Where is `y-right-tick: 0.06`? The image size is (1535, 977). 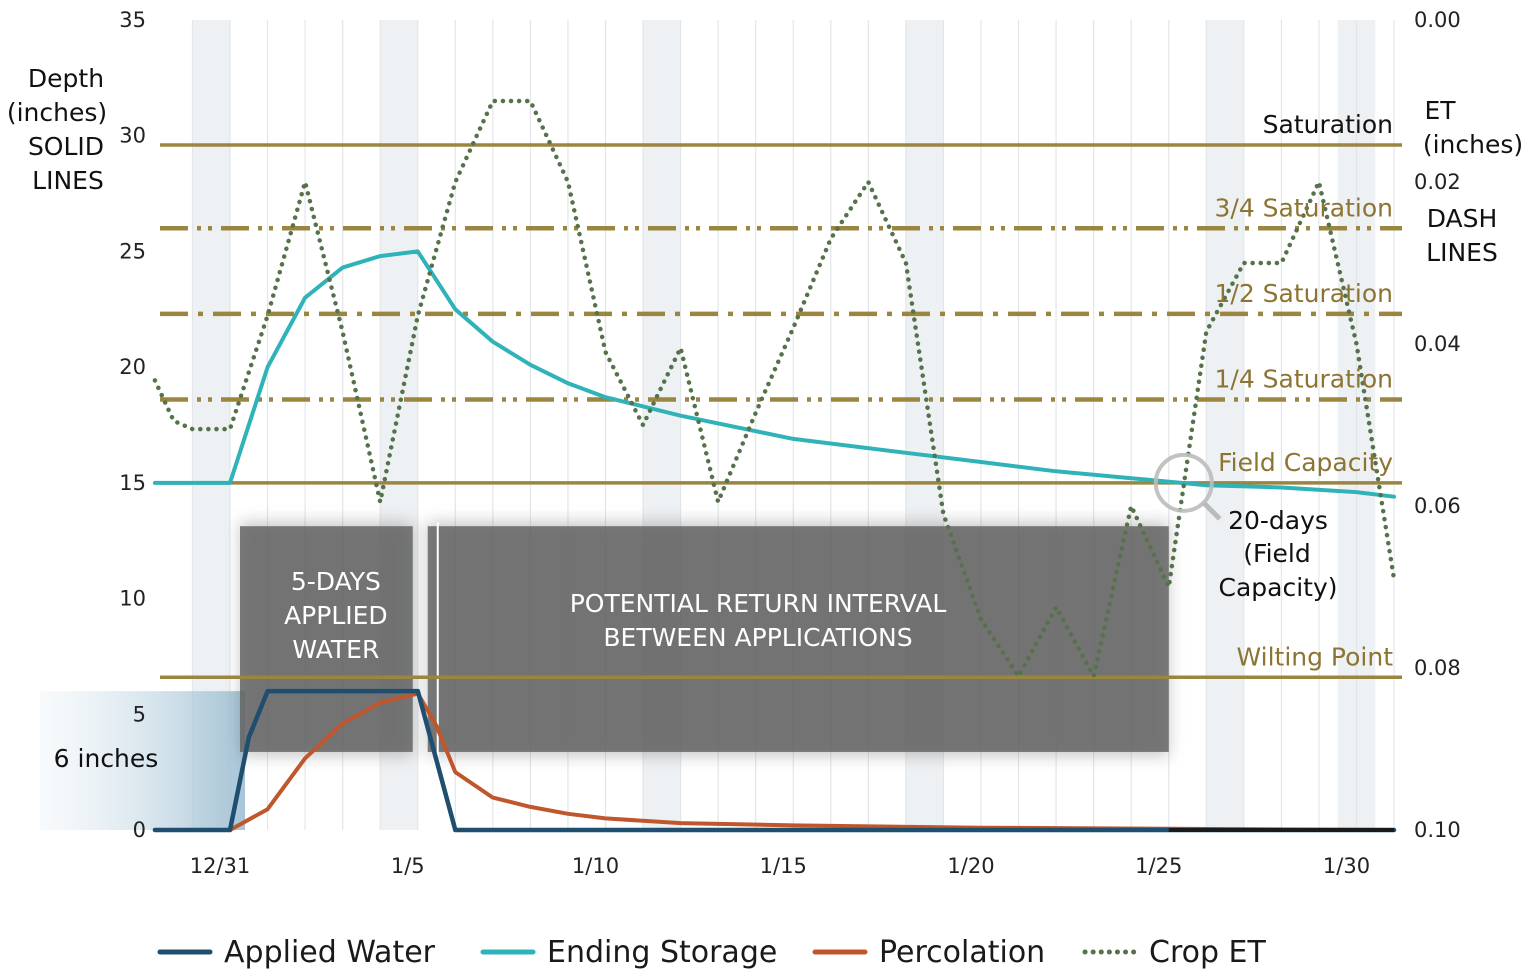
y-right-tick: 0.06 is located at coordinates (1437, 506).